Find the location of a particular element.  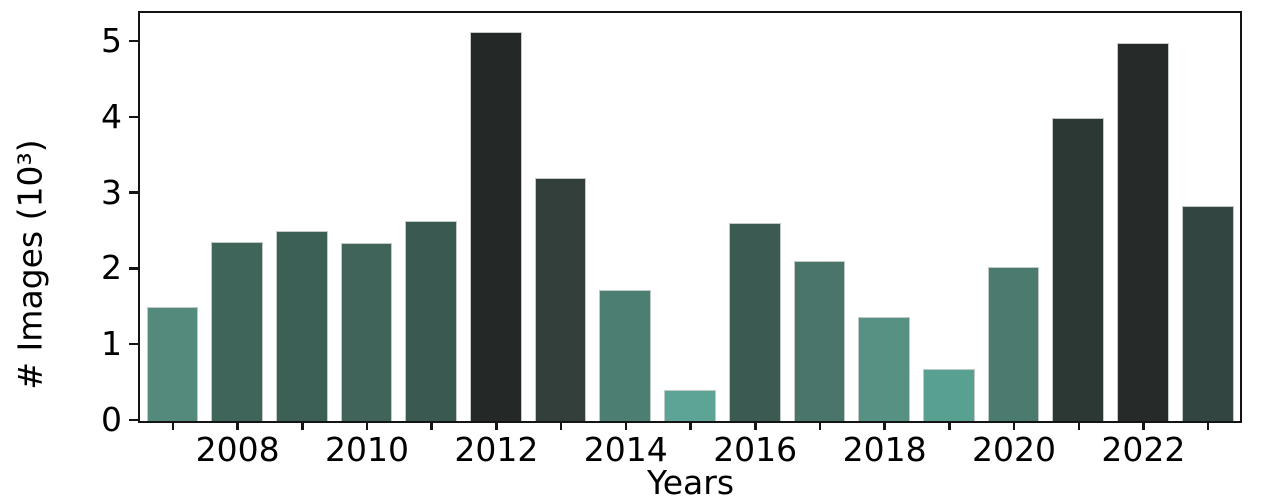

x-tick-mark-2023 is located at coordinates (1208, 425).